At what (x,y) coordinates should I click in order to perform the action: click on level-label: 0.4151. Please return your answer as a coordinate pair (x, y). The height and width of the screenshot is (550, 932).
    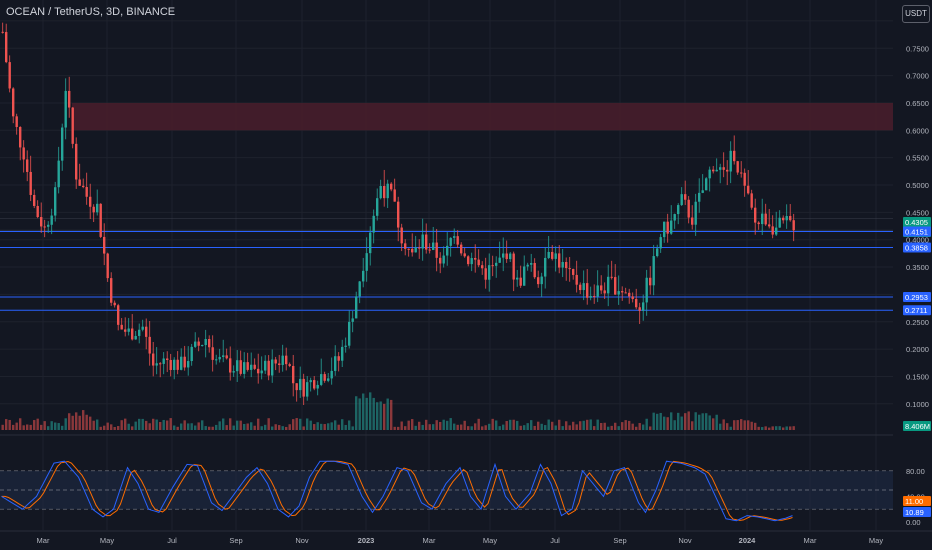
    Looking at the image, I should click on (916, 231).